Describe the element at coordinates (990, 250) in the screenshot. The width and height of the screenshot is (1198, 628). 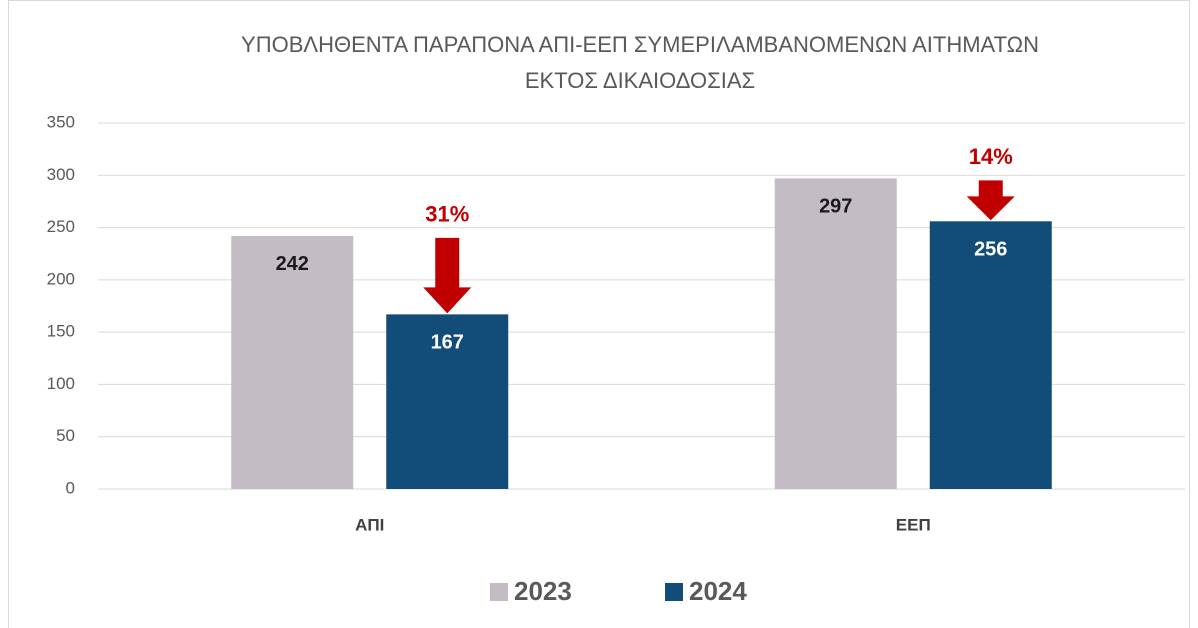
I see `value-label: 256` at that location.